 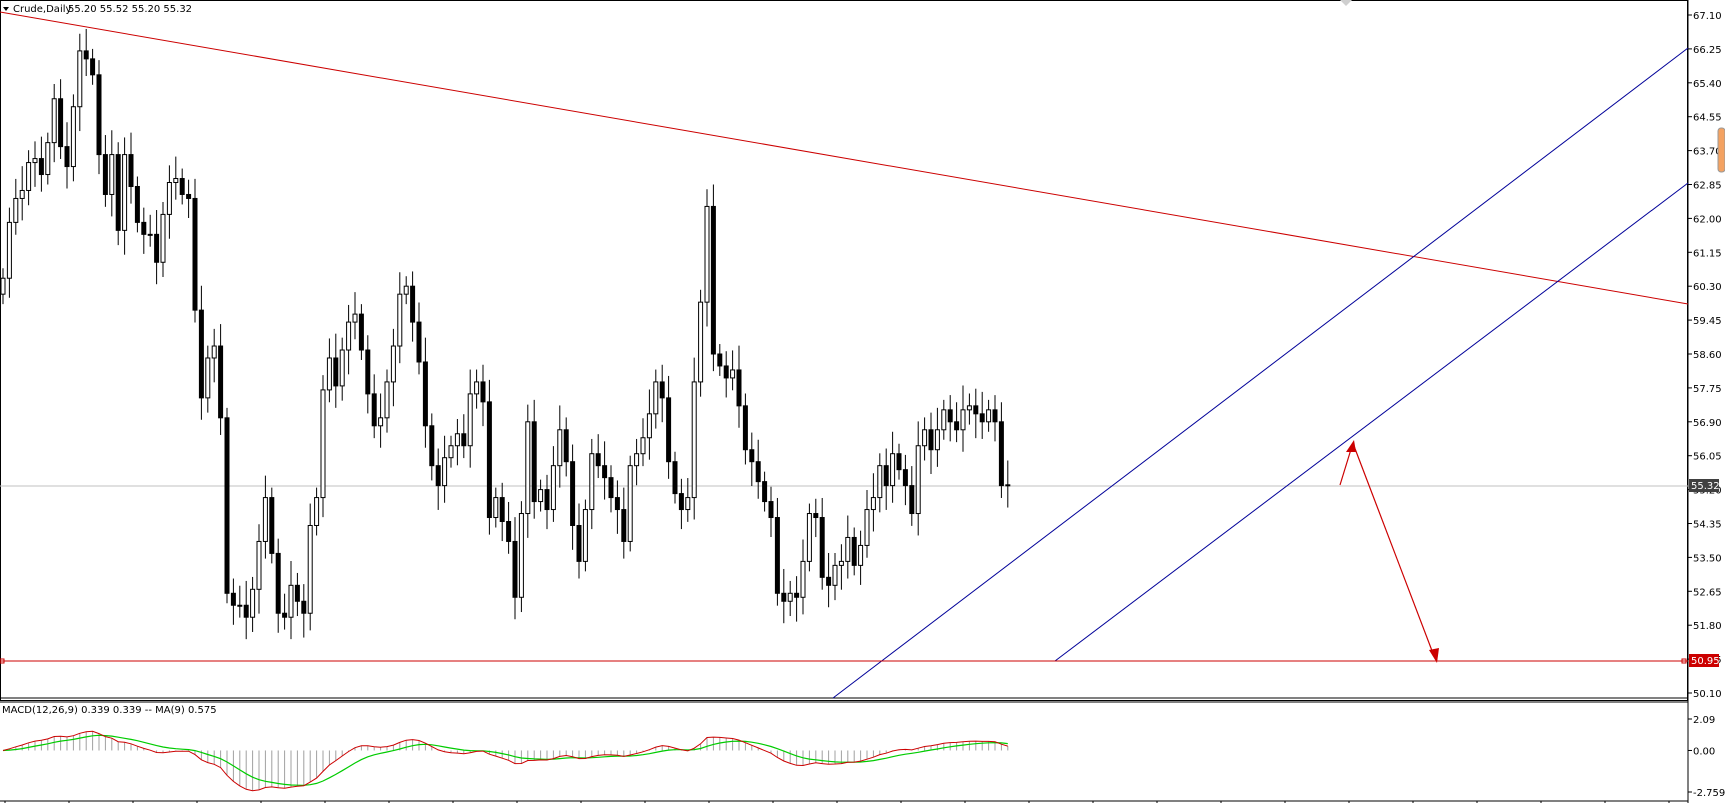 What do you see at coordinates (1705, 486) in the screenshot?
I see `current-price-value: 55.32` at bounding box center [1705, 486].